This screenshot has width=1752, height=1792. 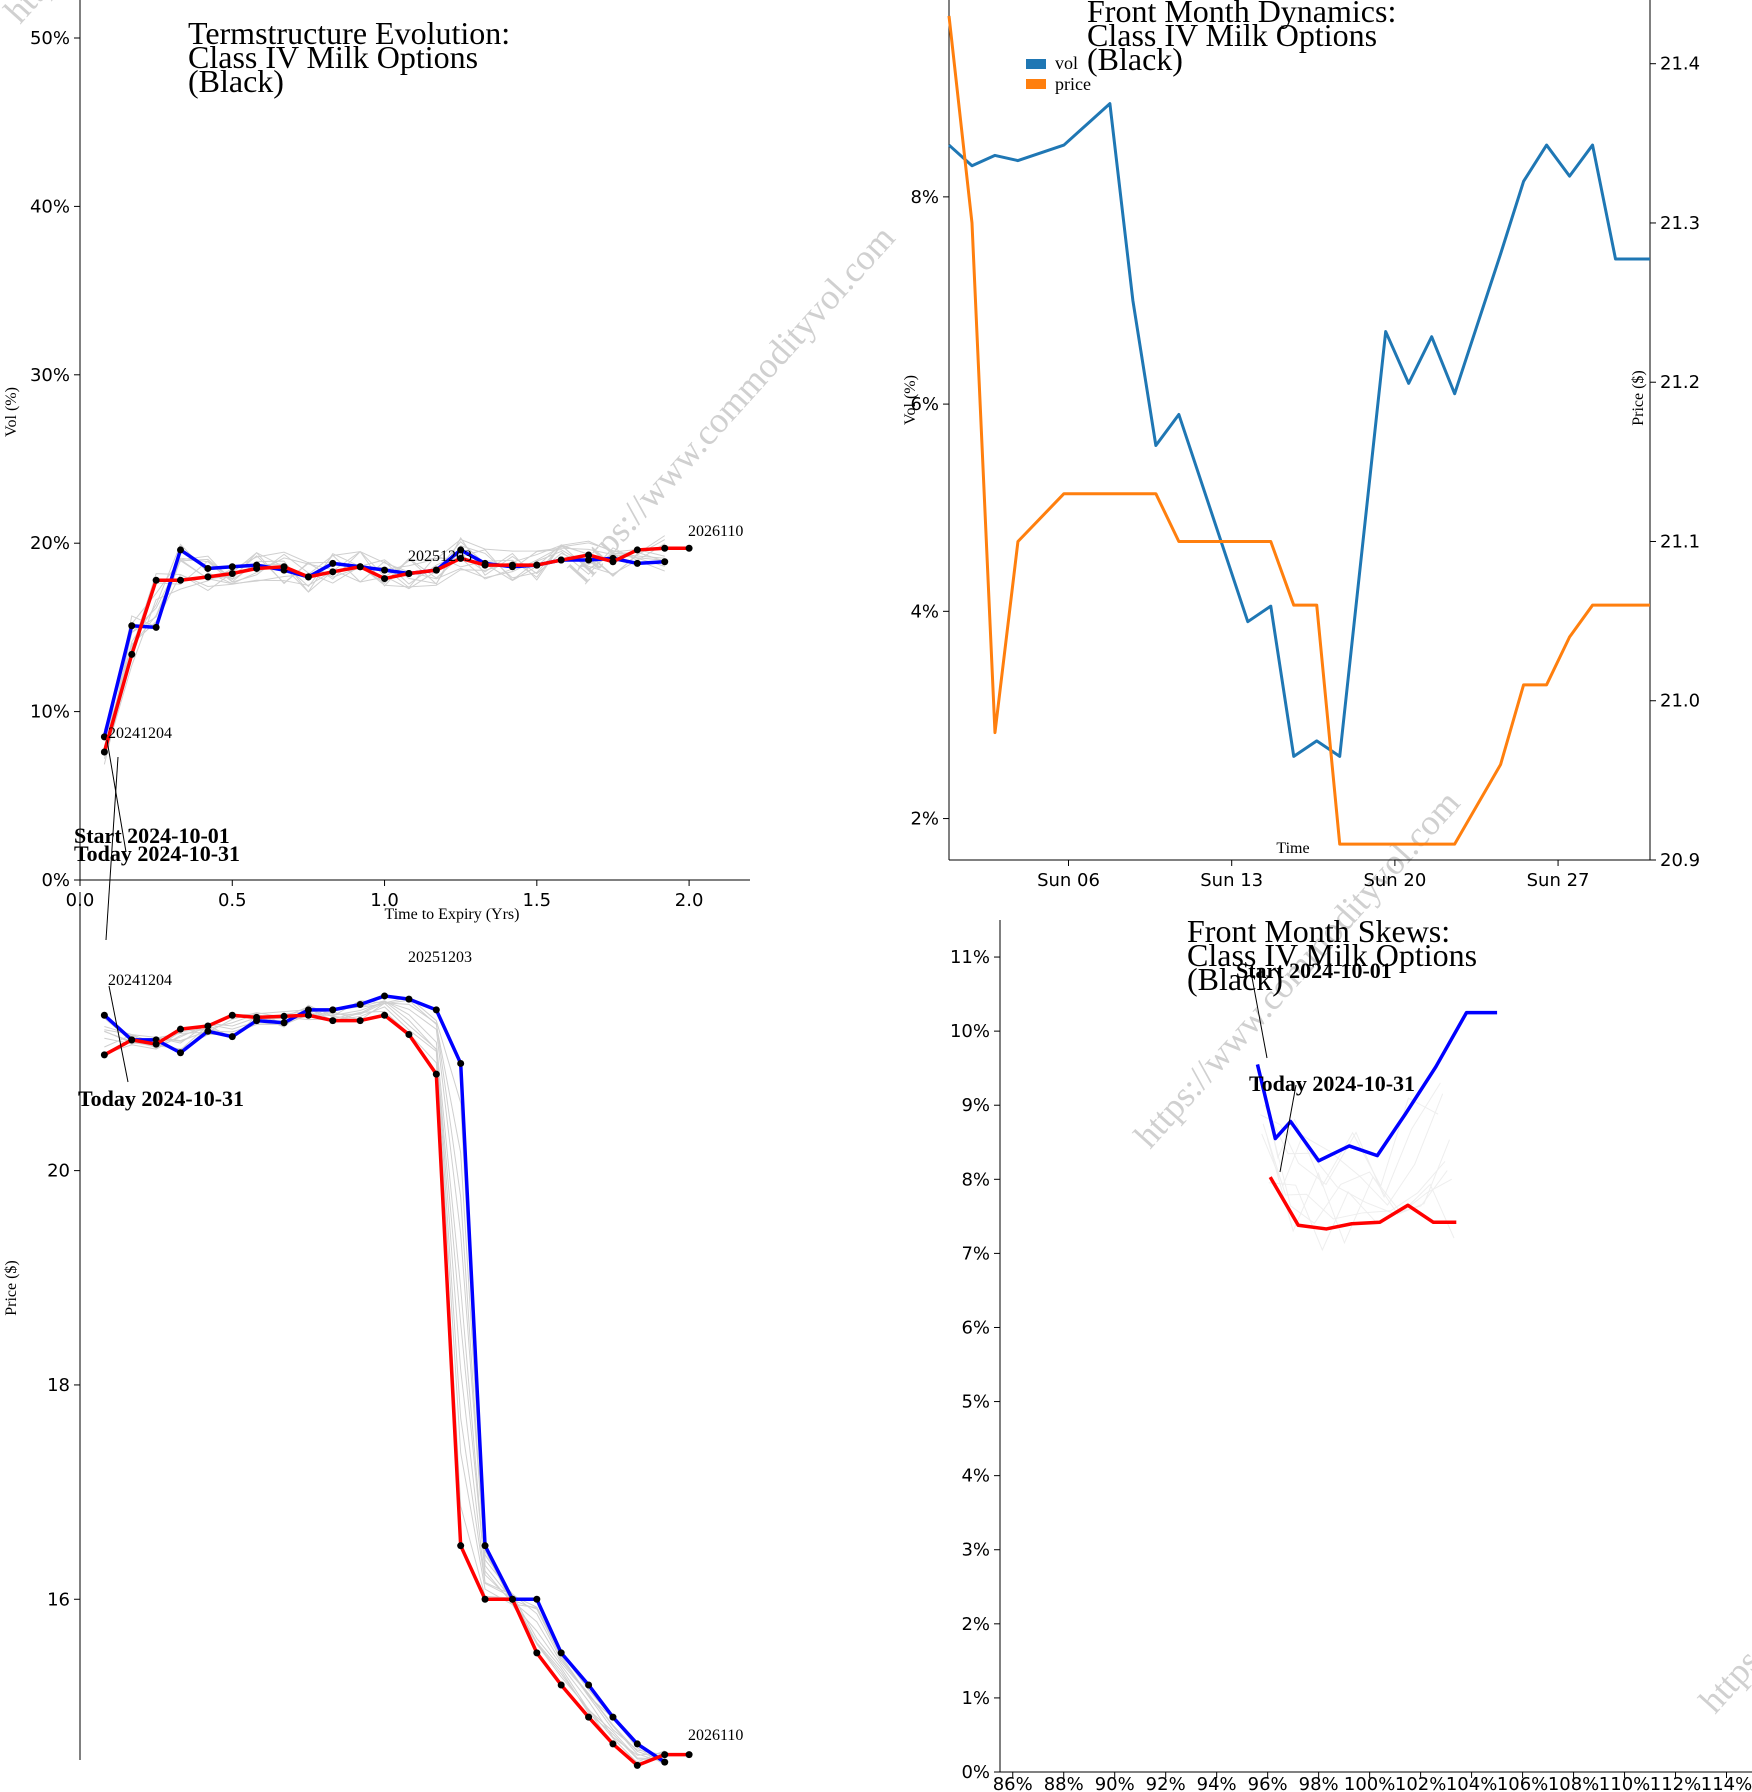 I want to click on x-tick-label: 88%, so click(x=1064, y=1783).